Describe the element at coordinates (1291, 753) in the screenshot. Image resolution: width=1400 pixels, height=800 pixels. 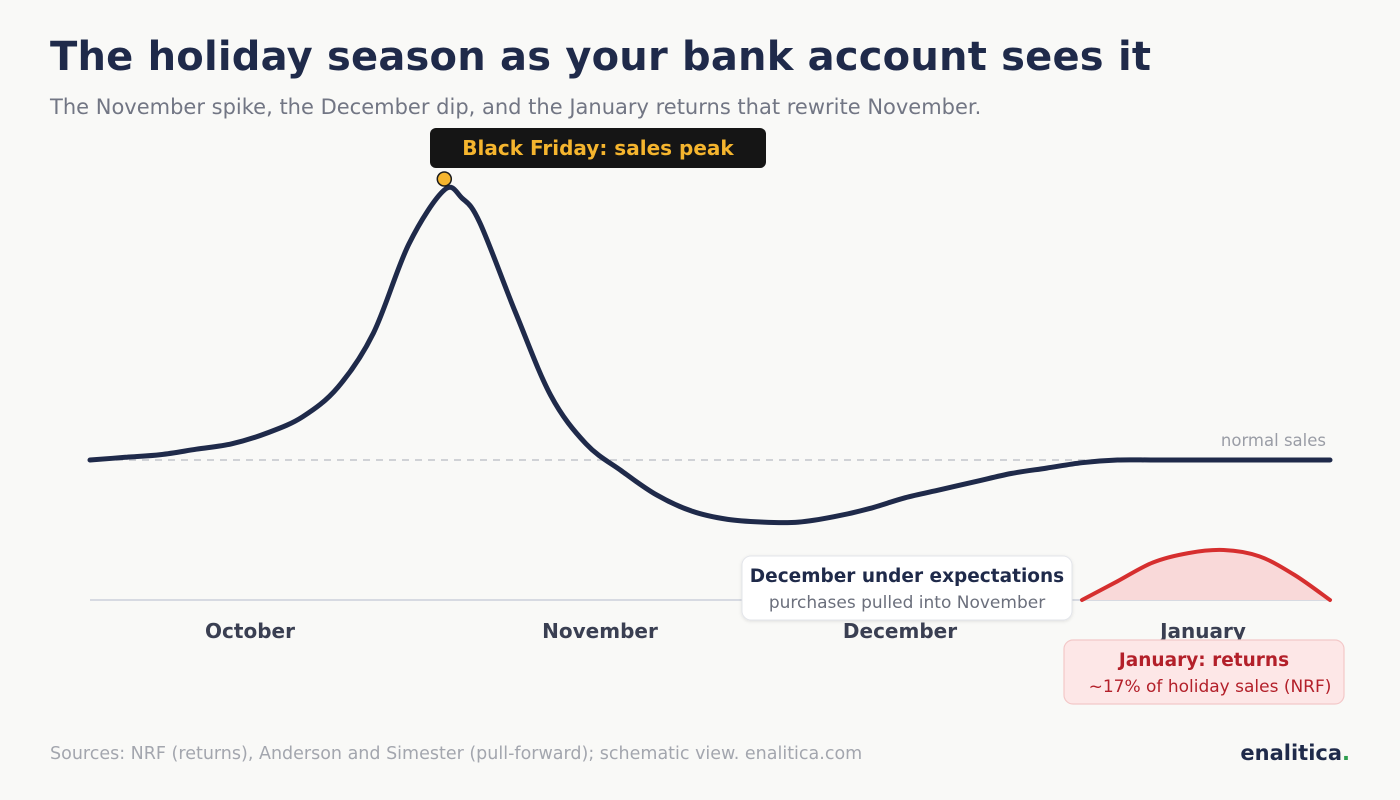
I see `brand-name: enalitica` at that location.